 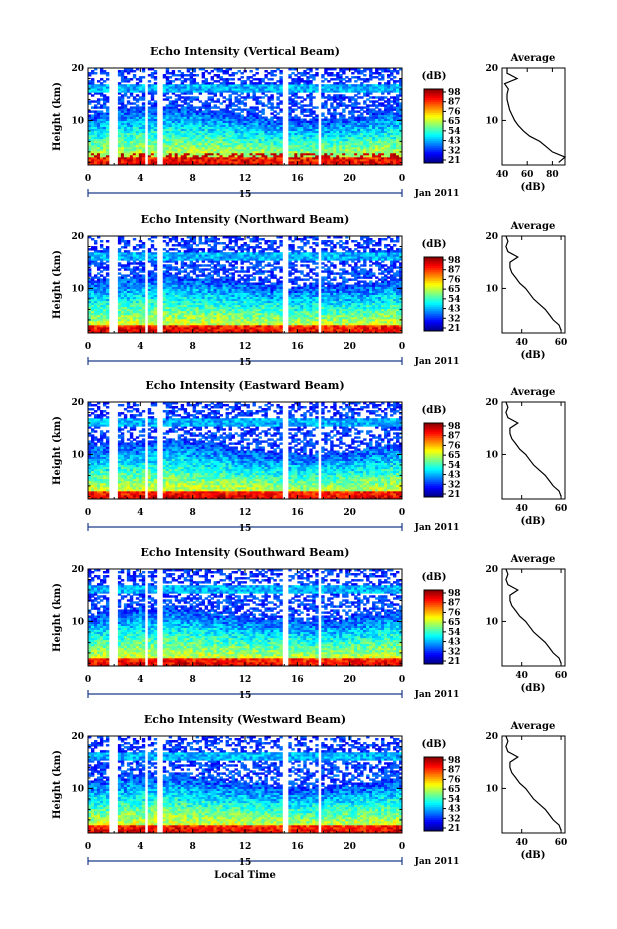 I want to click on heatmap, so click(x=245, y=117).